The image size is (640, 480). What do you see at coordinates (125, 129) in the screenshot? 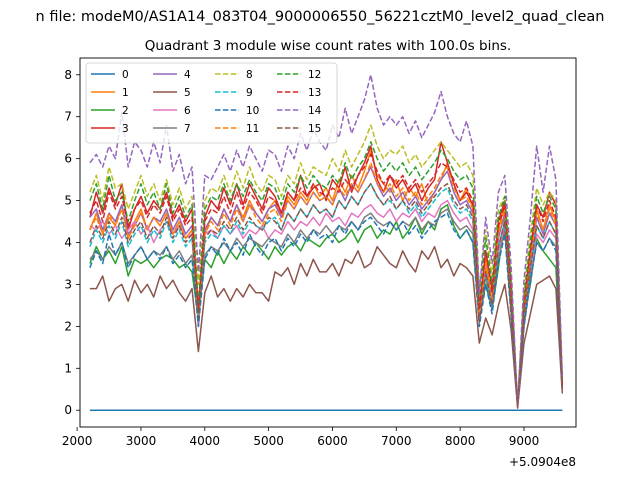
I see `legend-label-3: 3` at bounding box center [125, 129].